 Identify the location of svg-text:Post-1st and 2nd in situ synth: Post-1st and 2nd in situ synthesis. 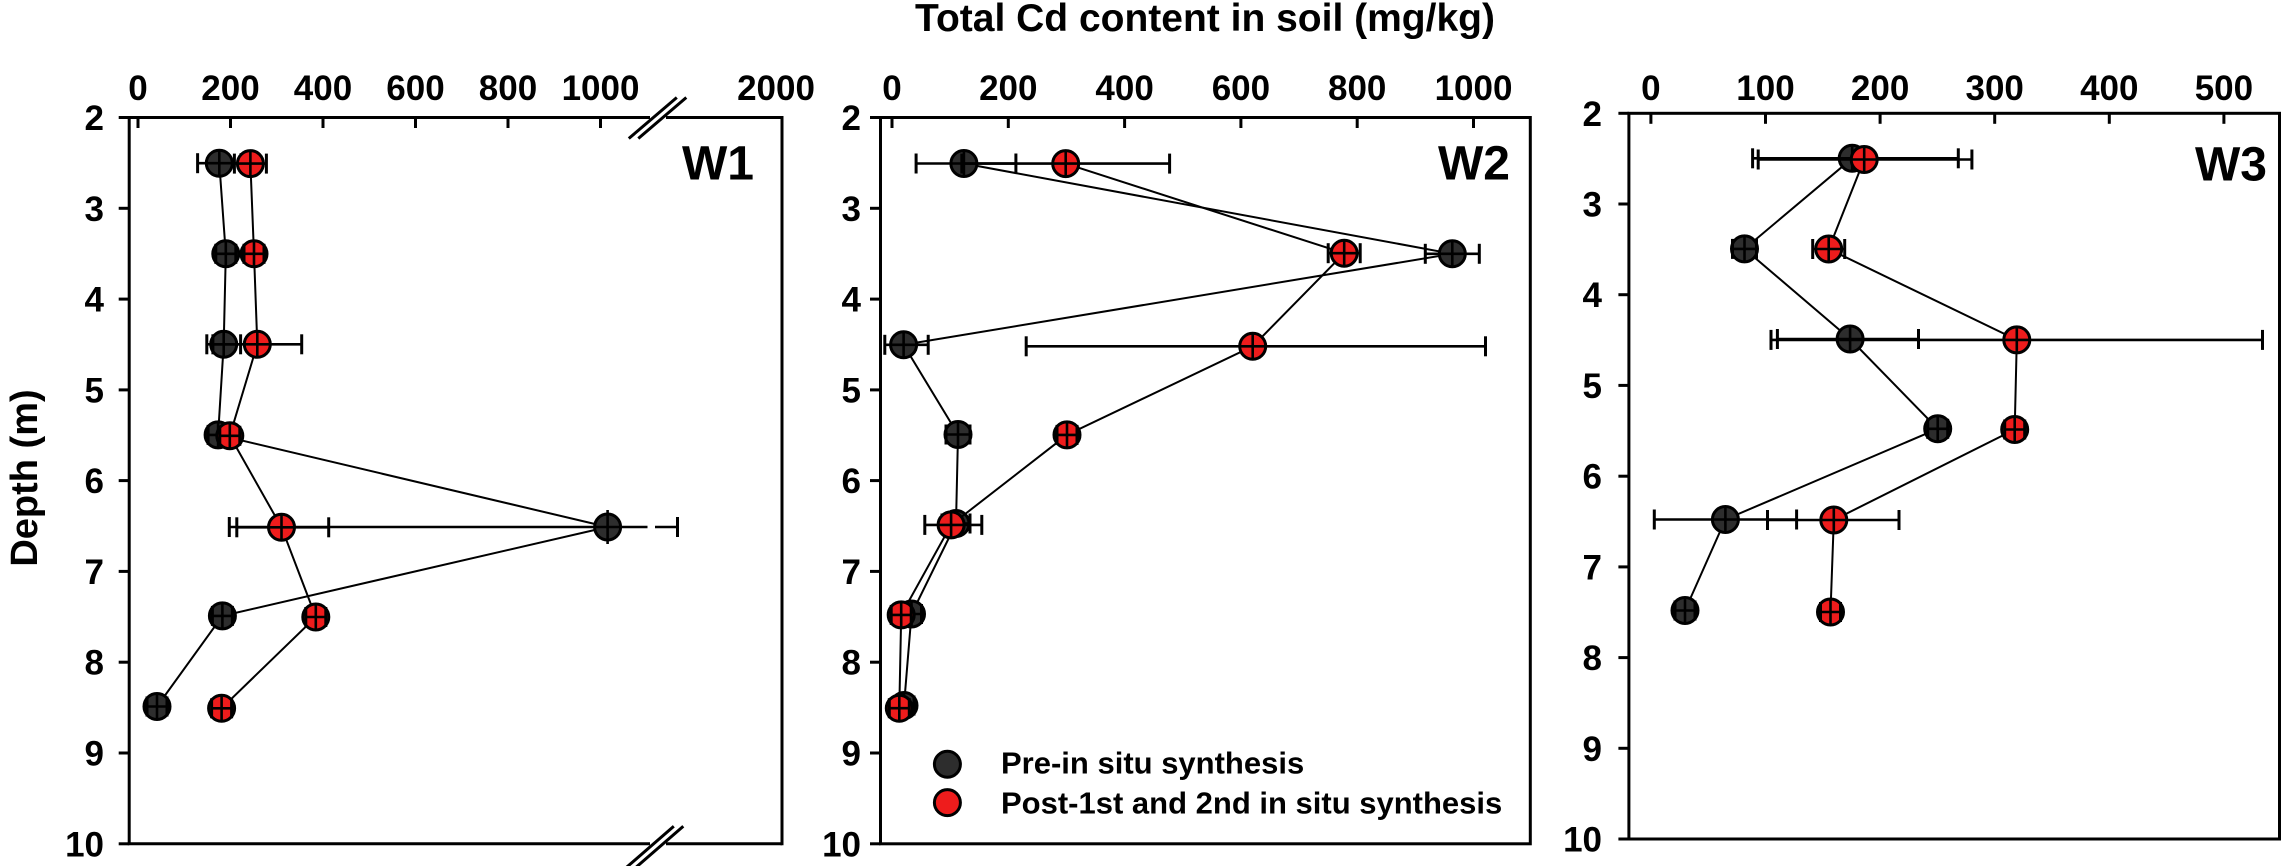
(1251, 803).